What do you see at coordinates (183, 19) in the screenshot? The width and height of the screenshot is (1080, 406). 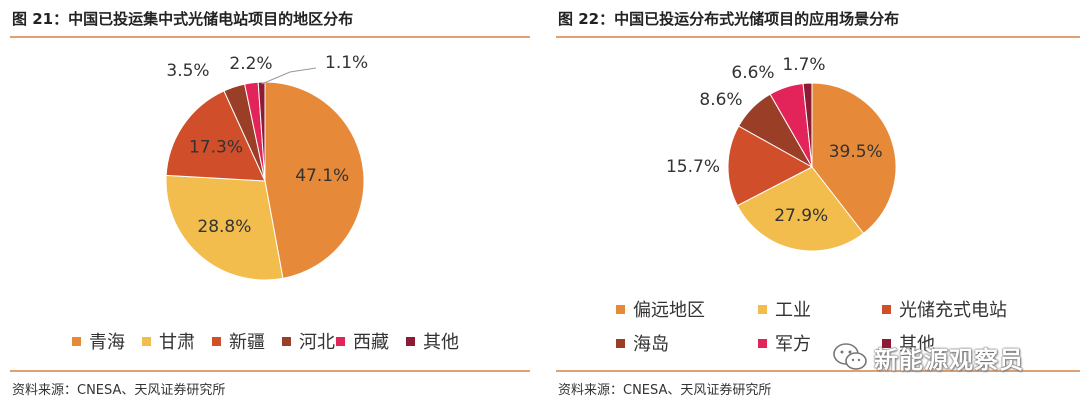 I see `figure-21-title: 图 21：中国已投运集中式光储电站项目的地区分布` at bounding box center [183, 19].